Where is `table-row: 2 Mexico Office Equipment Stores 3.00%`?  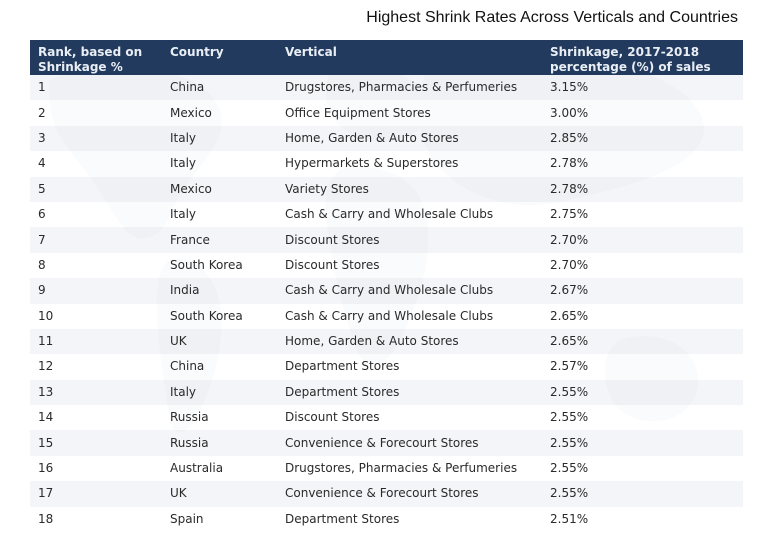
table-row: 2 Mexico Office Equipment Stores 3.00% is located at coordinates (386, 113).